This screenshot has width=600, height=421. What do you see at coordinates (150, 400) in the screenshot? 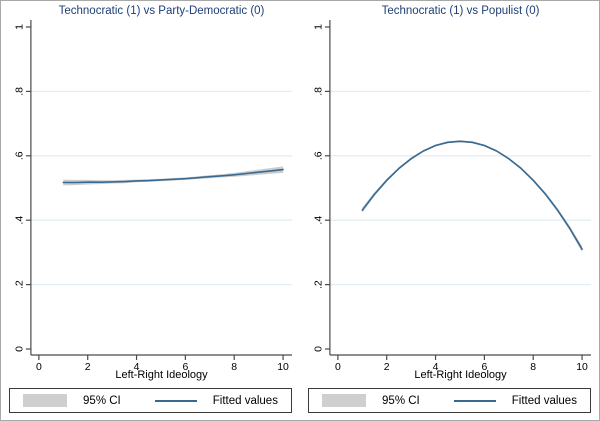
I see `legend-left: 95% CI Fitted values` at bounding box center [150, 400].